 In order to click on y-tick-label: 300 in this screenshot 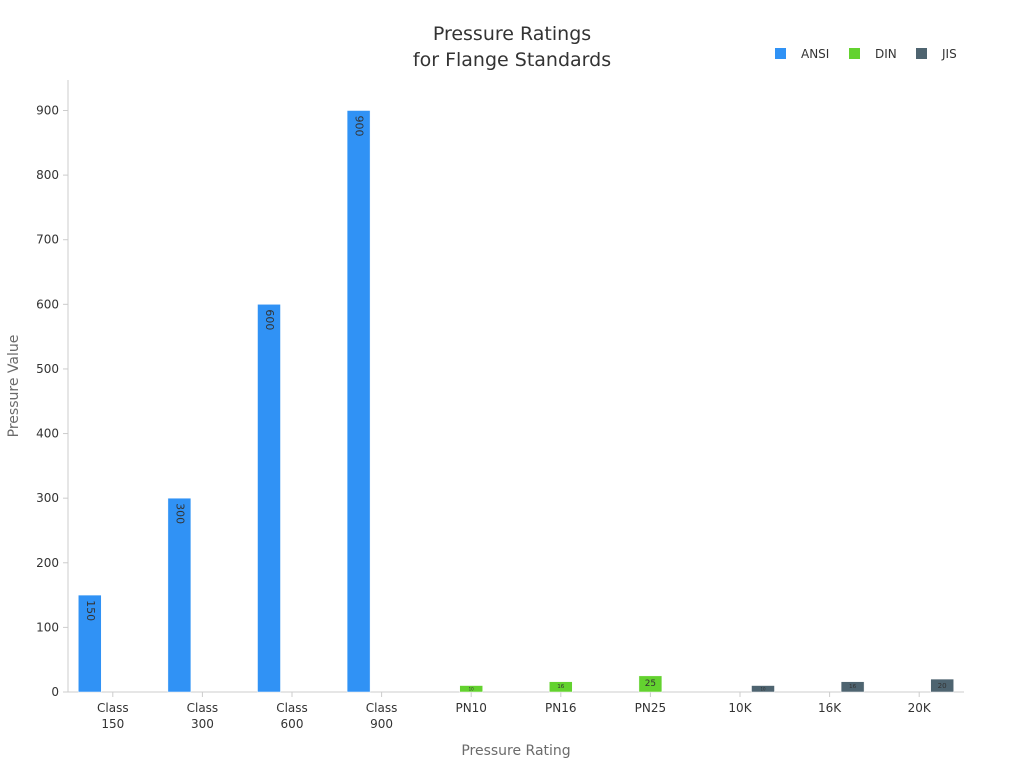, I will do `click(47, 498)`.